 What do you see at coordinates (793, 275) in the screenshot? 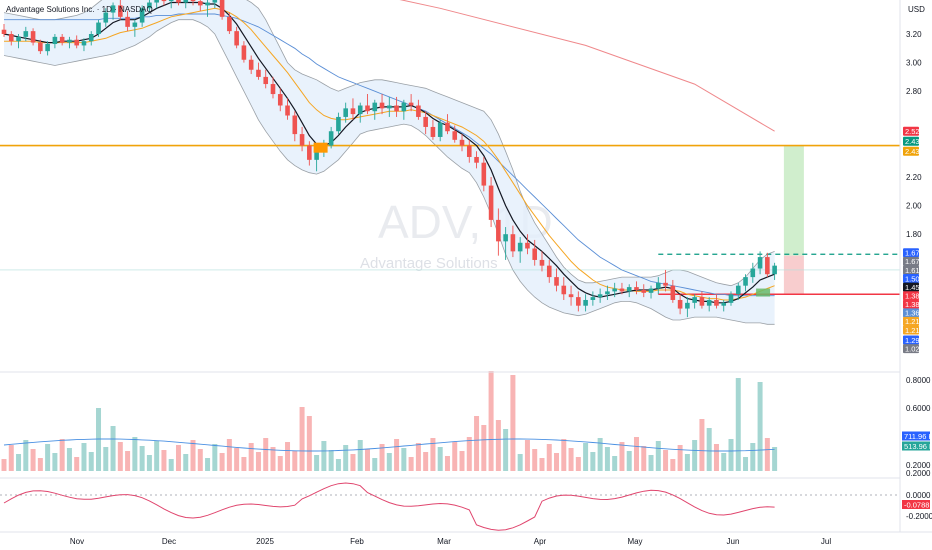
I see `loss-zone` at bounding box center [793, 275].